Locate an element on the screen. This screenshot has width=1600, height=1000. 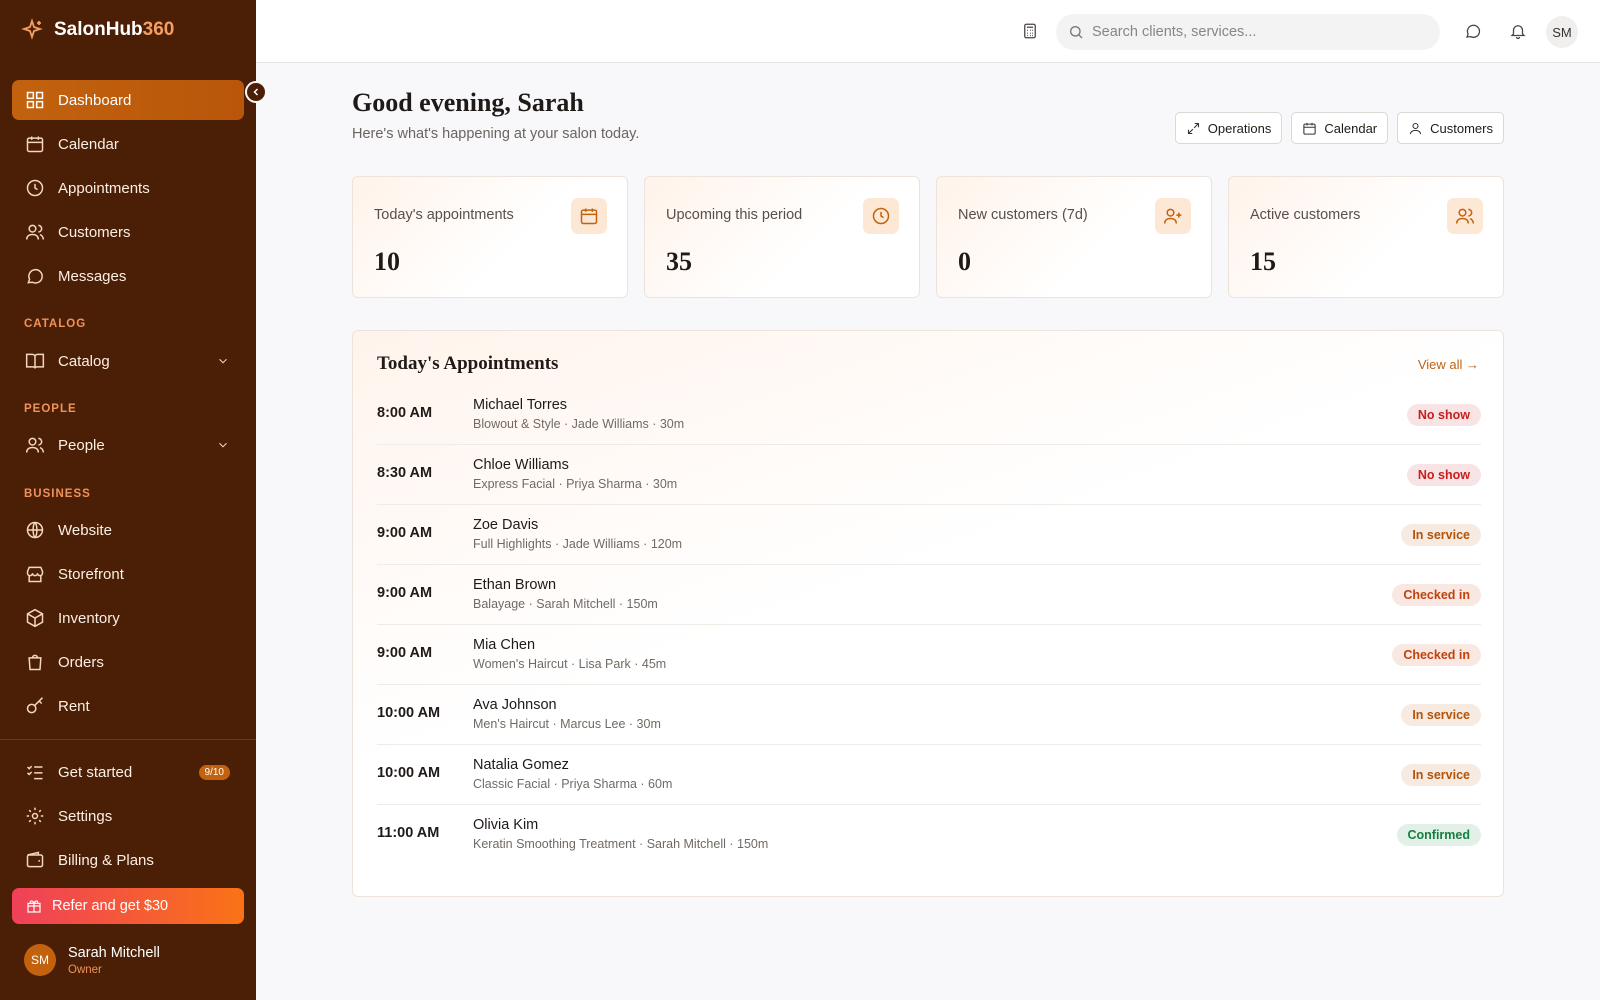
nav-label: Dashboard is located at coordinates (95, 100).